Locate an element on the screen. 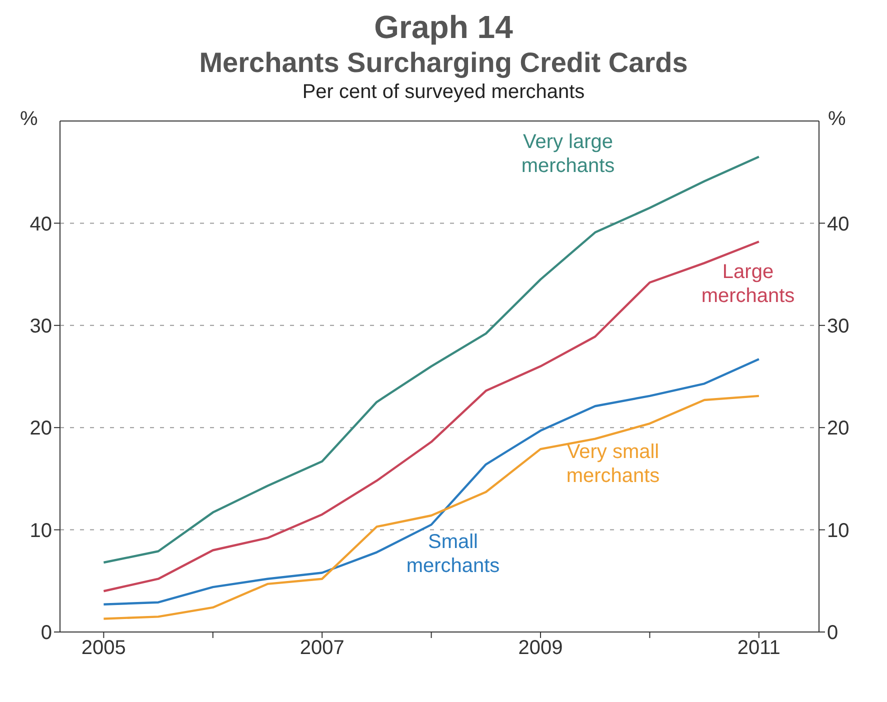  series-label: Small merchants is located at coordinates (453, 554).